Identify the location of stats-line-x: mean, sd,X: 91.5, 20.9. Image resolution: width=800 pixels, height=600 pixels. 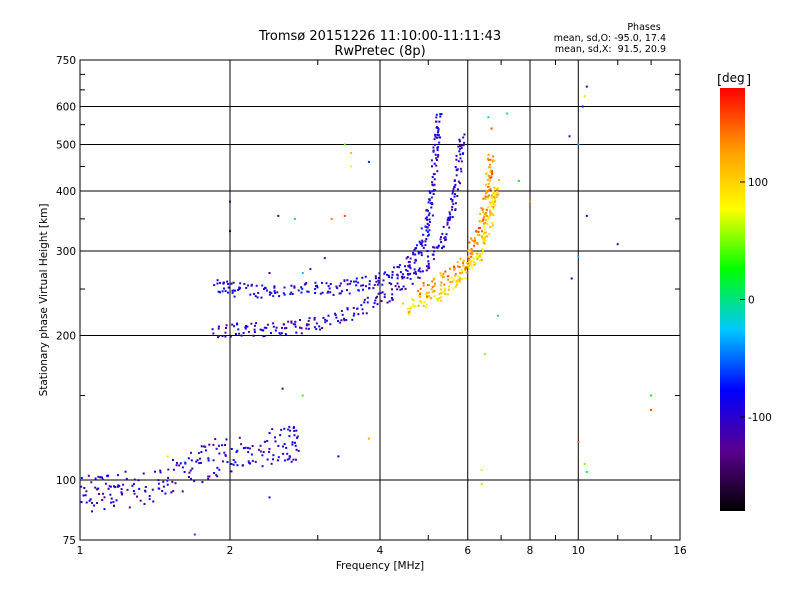
(610, 49).